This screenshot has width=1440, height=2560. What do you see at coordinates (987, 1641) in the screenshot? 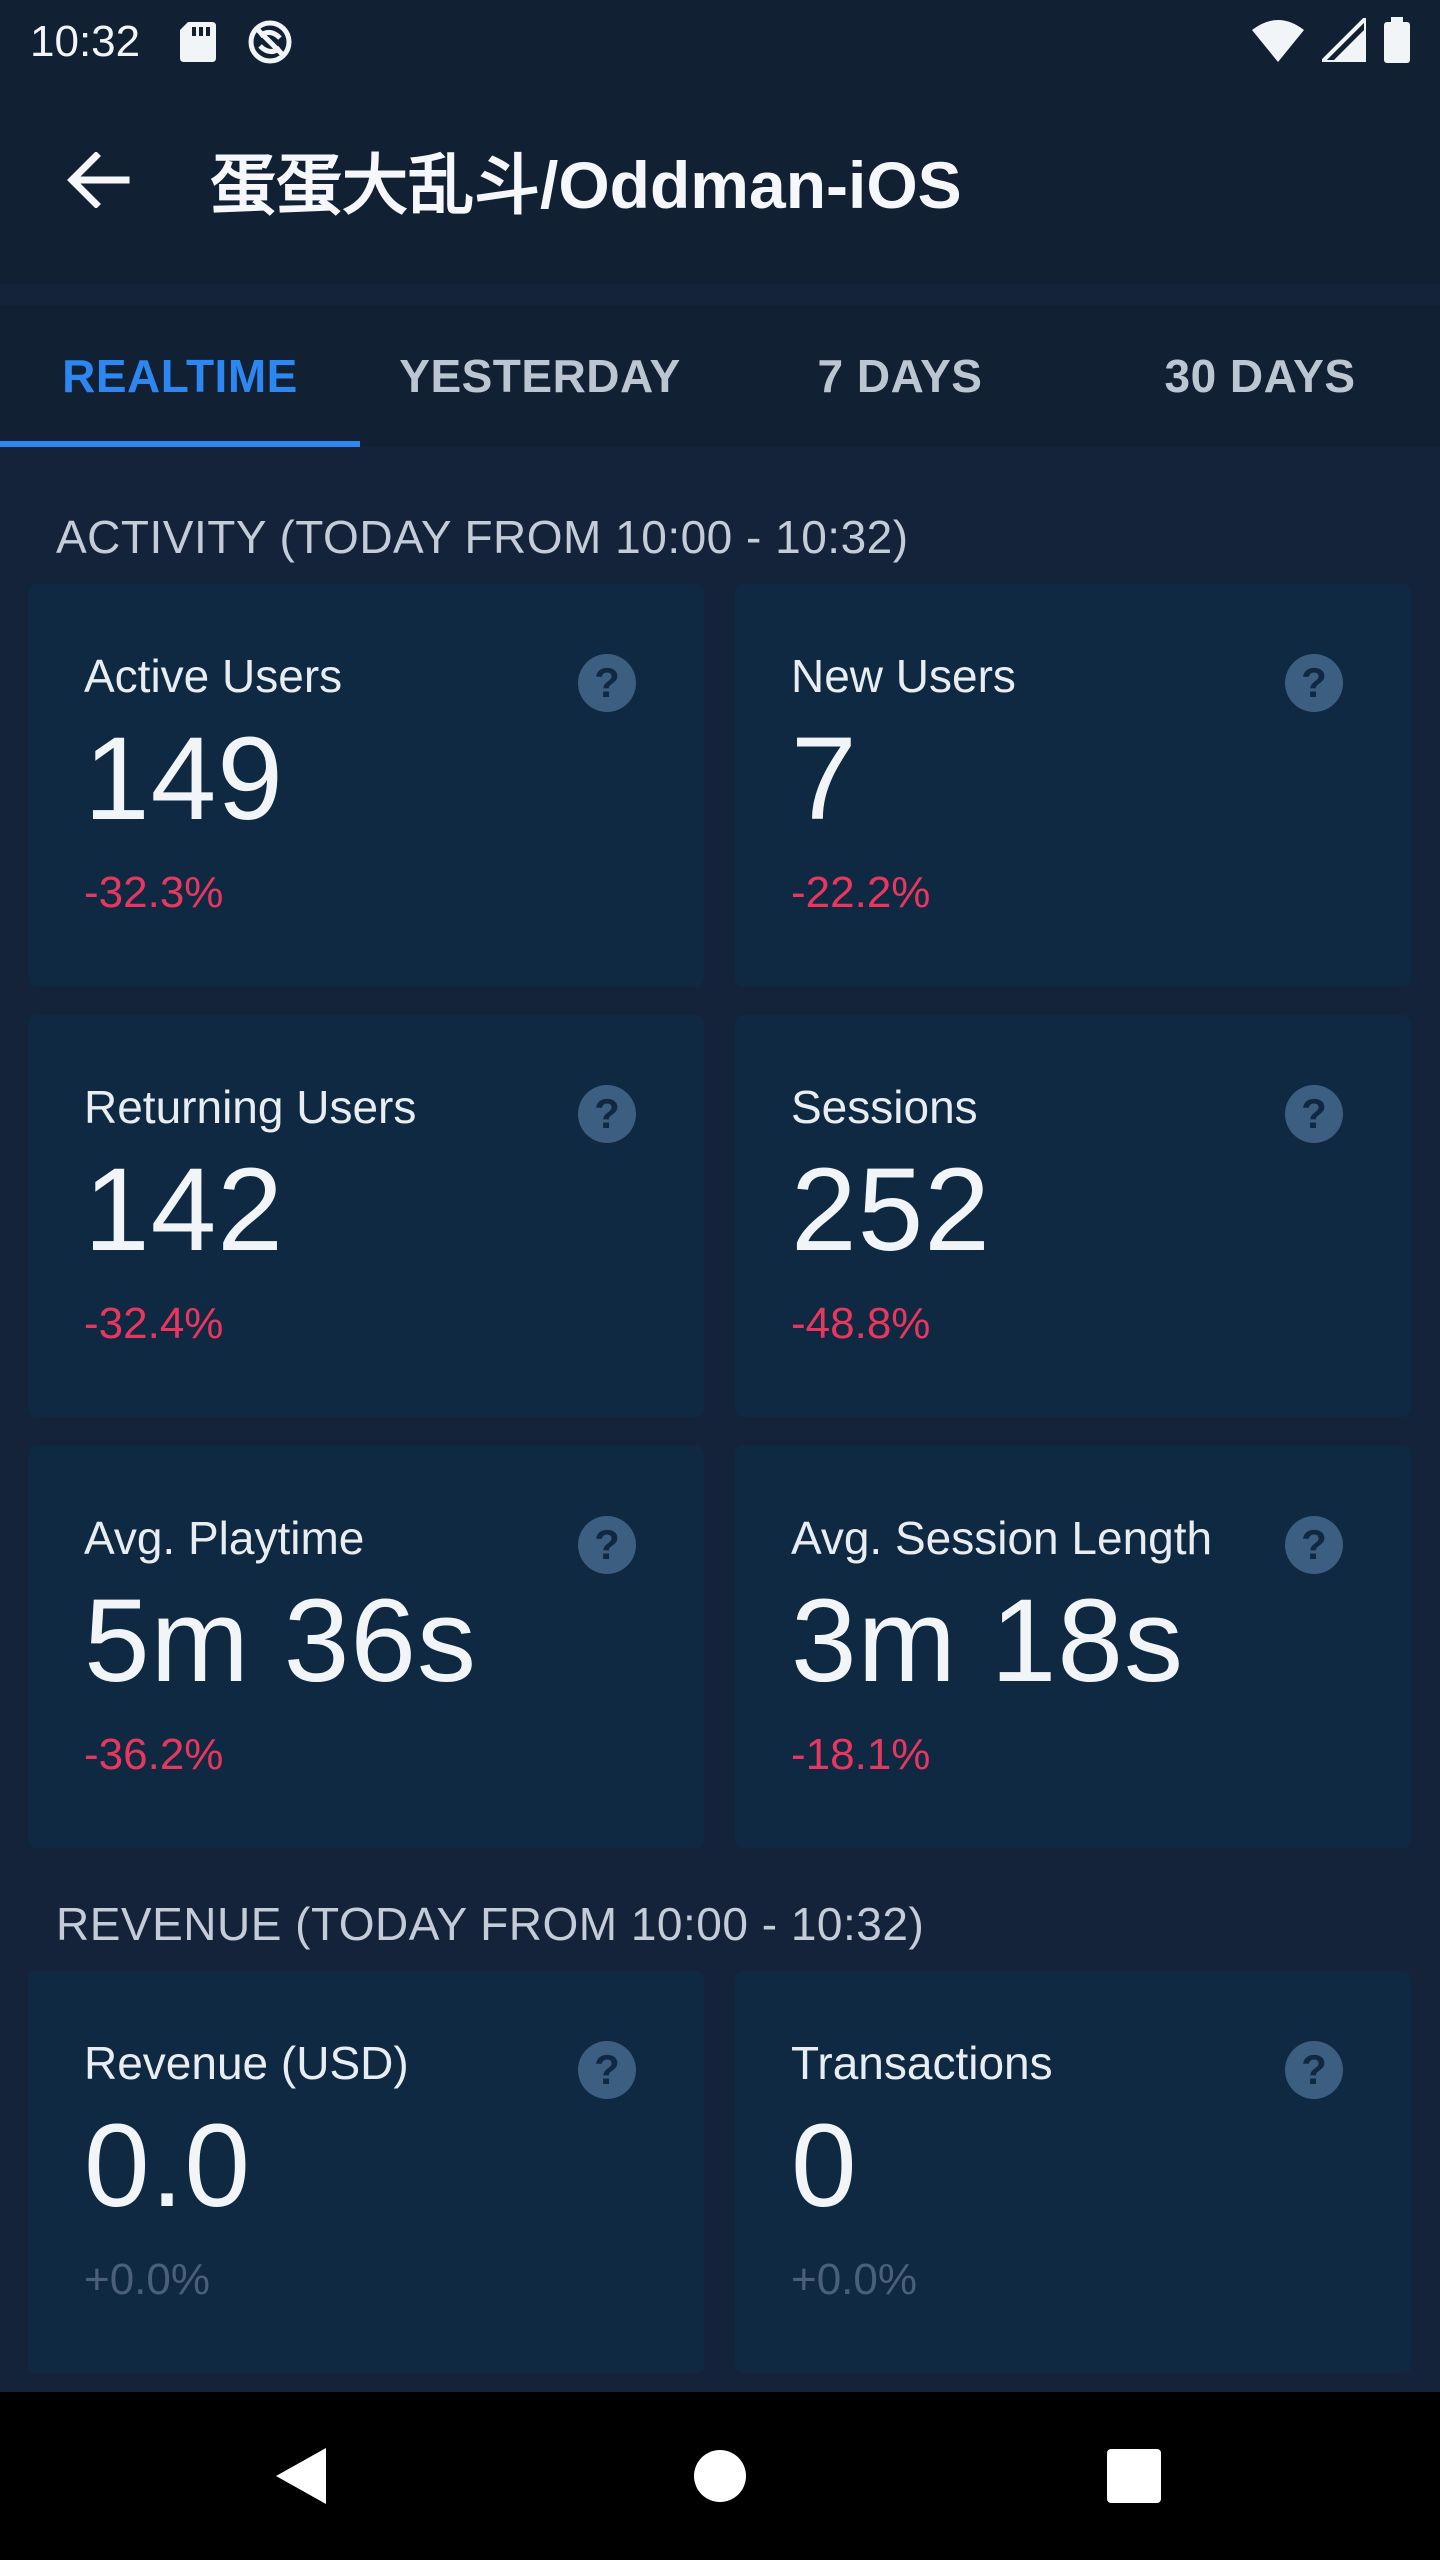
I see `card-value: 3m 18s` at bounding box center [987, 1641].